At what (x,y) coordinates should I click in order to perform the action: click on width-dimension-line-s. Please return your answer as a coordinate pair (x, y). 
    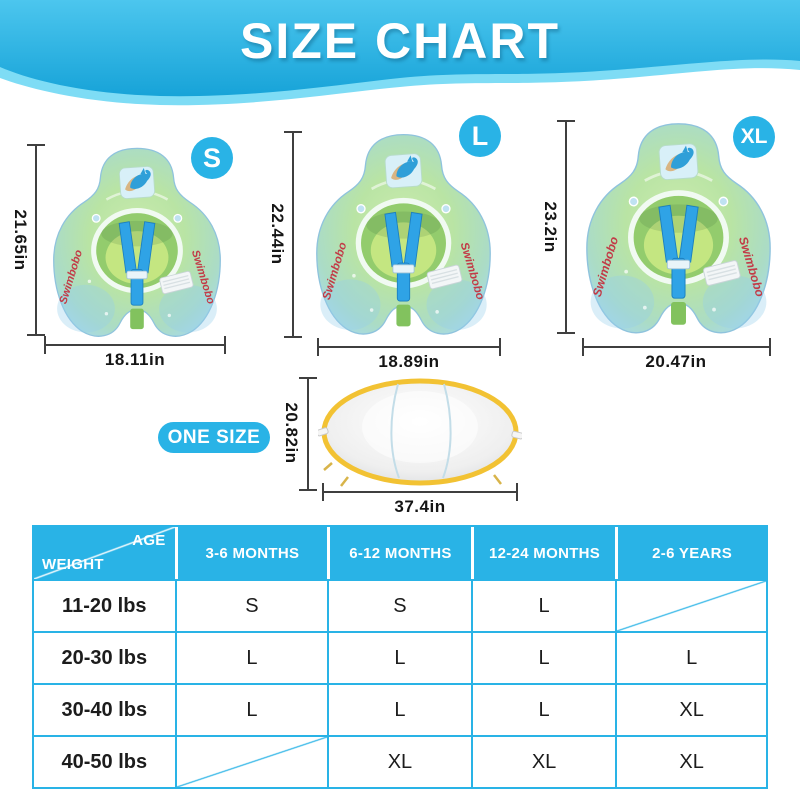
    Looking at the image, I should click on (135, 345).